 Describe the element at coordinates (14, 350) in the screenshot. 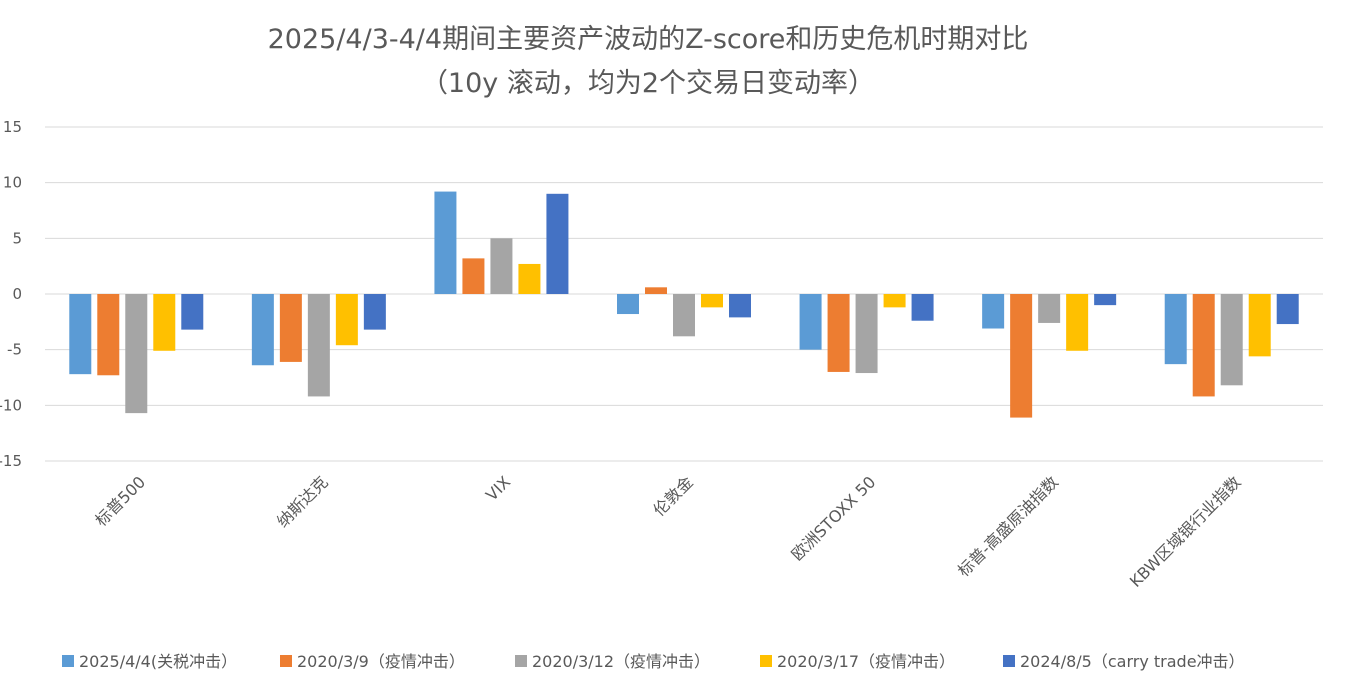

I see `y-tick-label: -5` at that location.